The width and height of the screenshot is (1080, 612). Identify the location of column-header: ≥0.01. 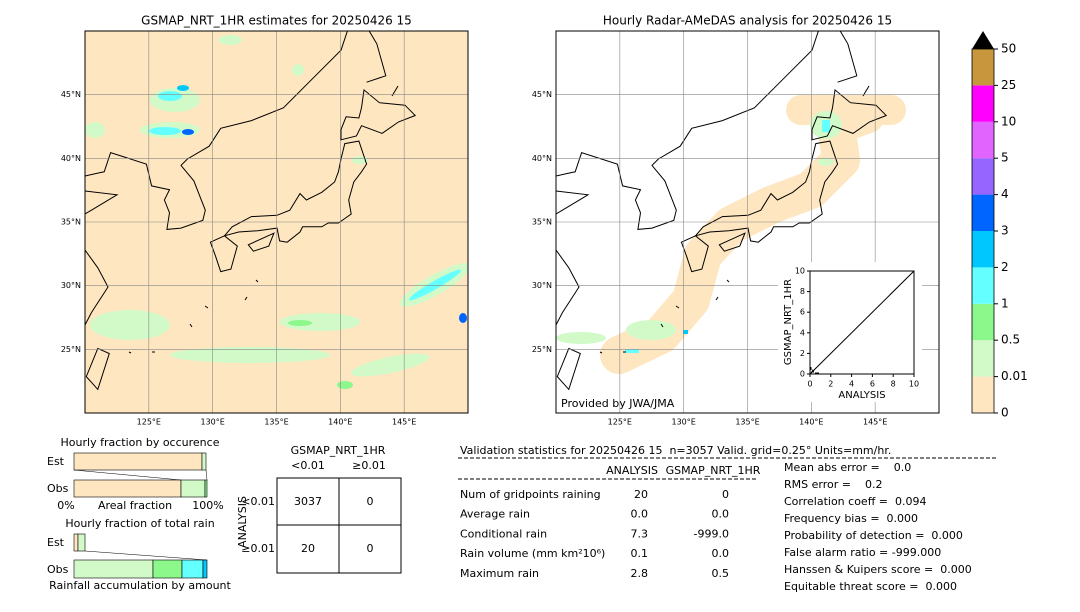
(369, 465).